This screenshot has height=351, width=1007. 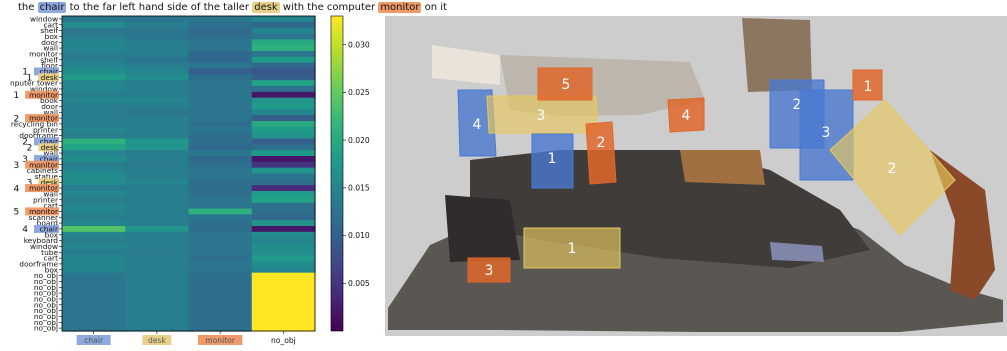 I want to click on row-label: cabinets, so click(x=42, y=170).